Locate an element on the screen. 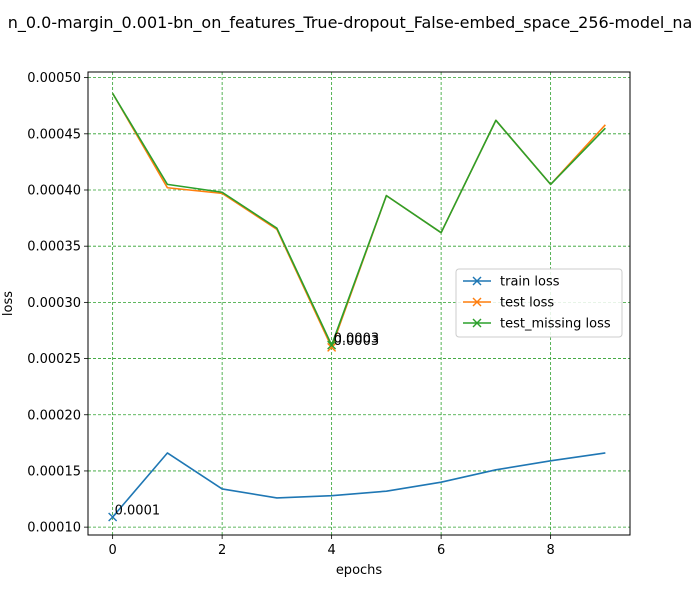 This screenshot has height=600, width=700. y-tick-label: 0.00025 is located at coordinates (54, 359).